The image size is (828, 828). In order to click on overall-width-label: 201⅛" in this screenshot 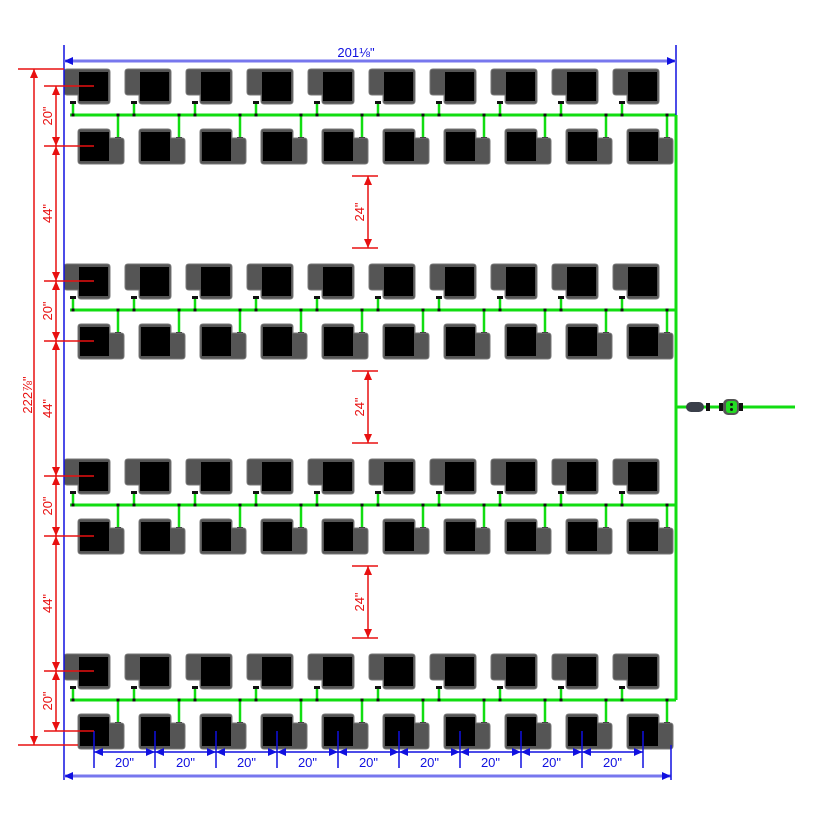, I will do `click(356, 52)`.